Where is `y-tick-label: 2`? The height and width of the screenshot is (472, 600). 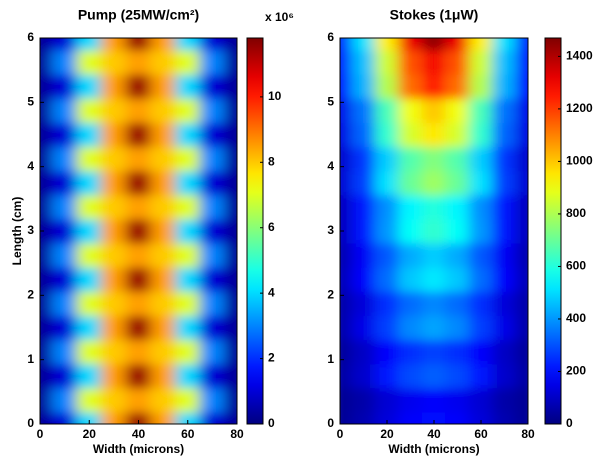
y-tick-label: 2 is located at coordinates (330, 295).